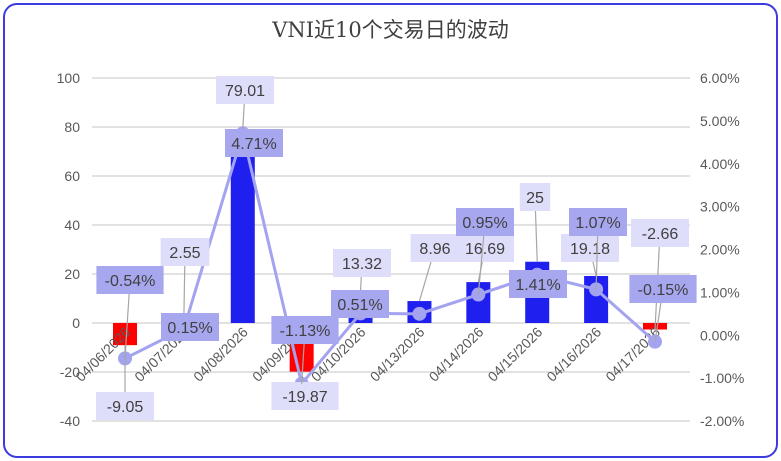 This screenshot has height=461, width=781. What do you see at coordinates (419, 313) in the screenshot?
I see `line-marker` at bounding box center [419, 313].